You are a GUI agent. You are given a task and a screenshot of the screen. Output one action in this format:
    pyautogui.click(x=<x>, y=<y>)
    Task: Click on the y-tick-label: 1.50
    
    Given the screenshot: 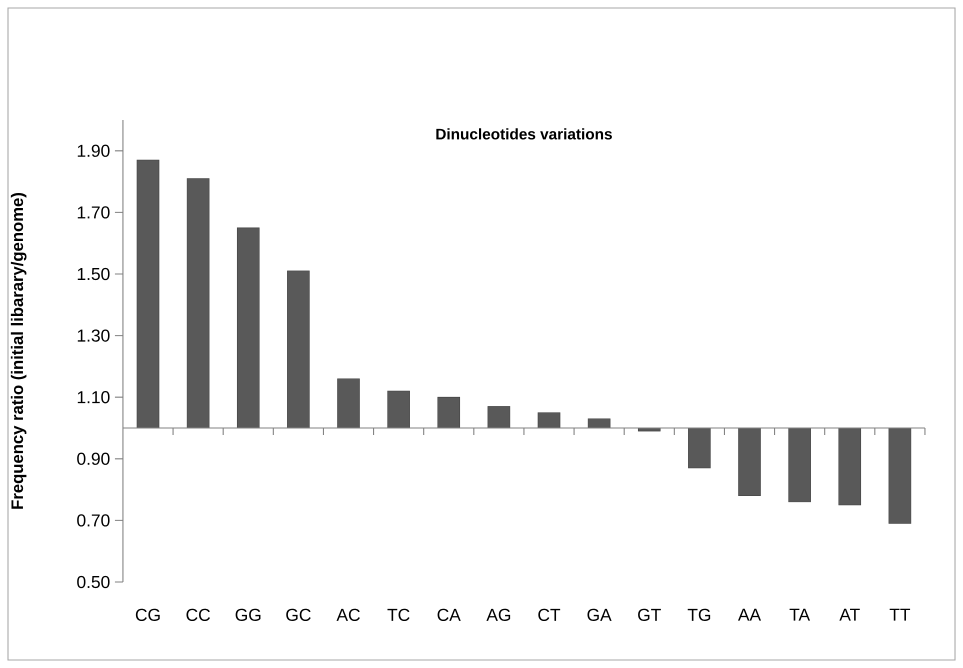 What is the action you would take?
    pyautogui.click(x=94, y=274)
    